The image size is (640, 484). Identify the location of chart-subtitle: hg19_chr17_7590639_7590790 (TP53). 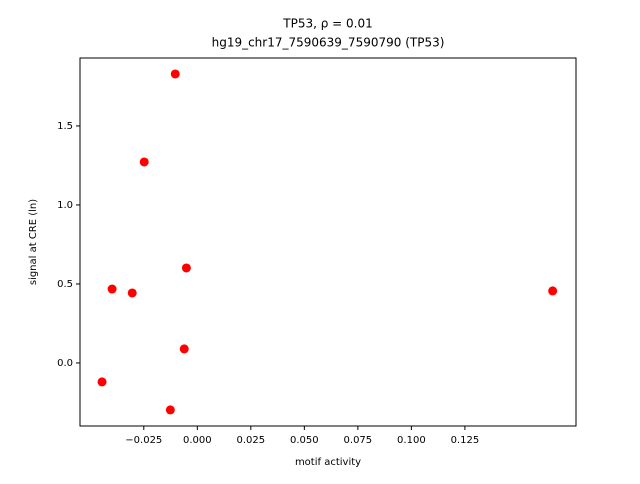
(328, 43).